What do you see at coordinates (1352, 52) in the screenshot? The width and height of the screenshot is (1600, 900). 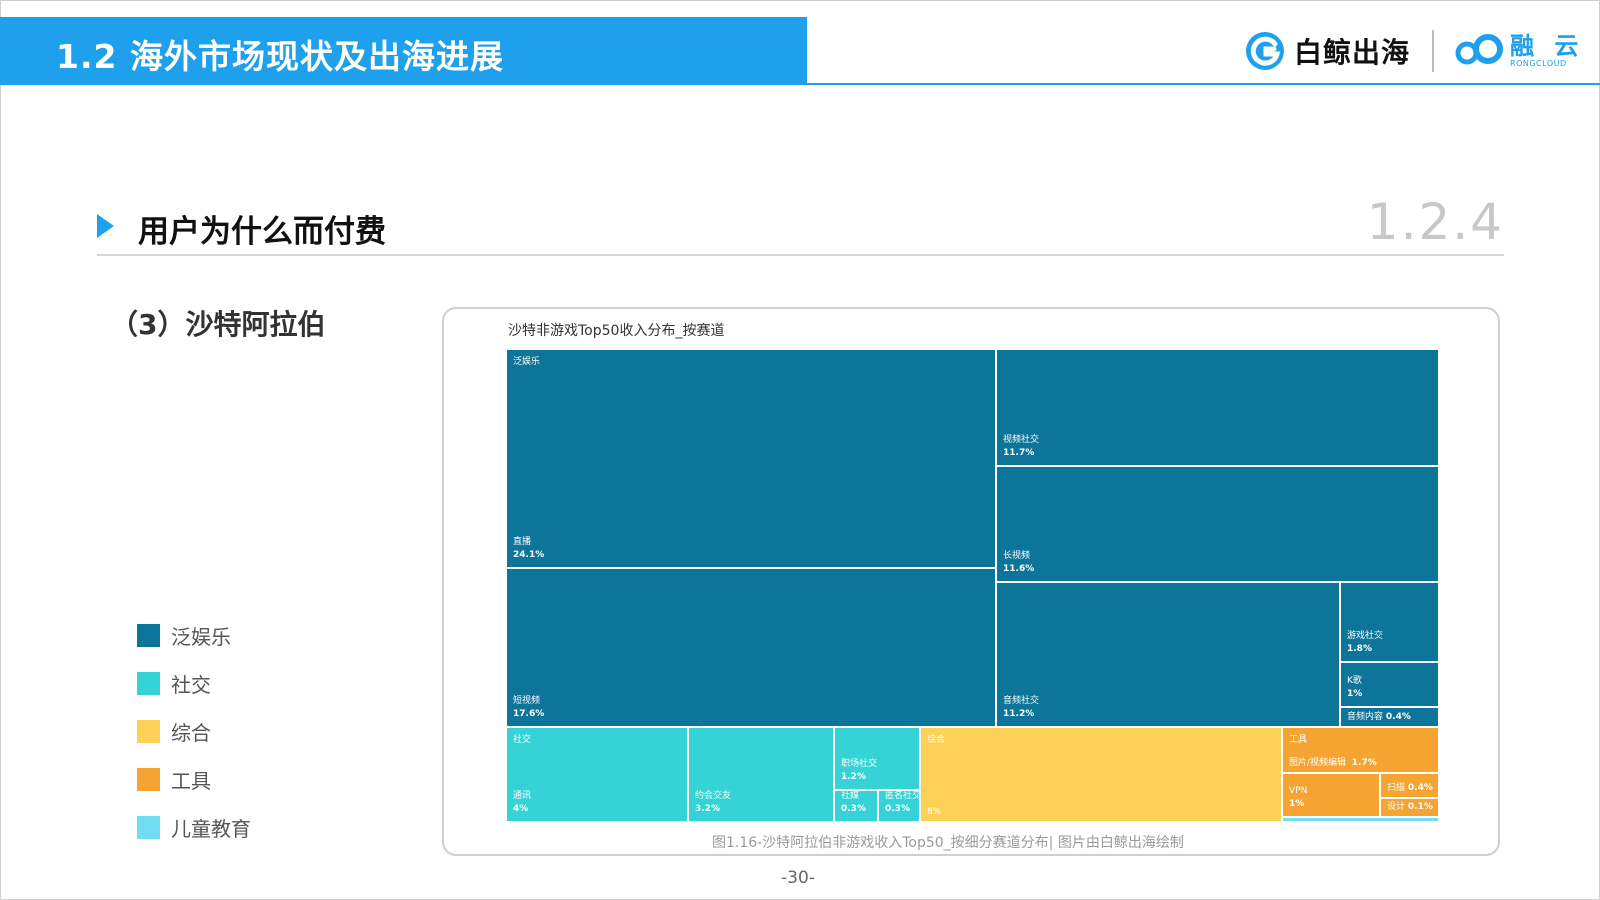 I see `baijing-logo-text: 白鲸出海` at bounding box center [1352, 52].